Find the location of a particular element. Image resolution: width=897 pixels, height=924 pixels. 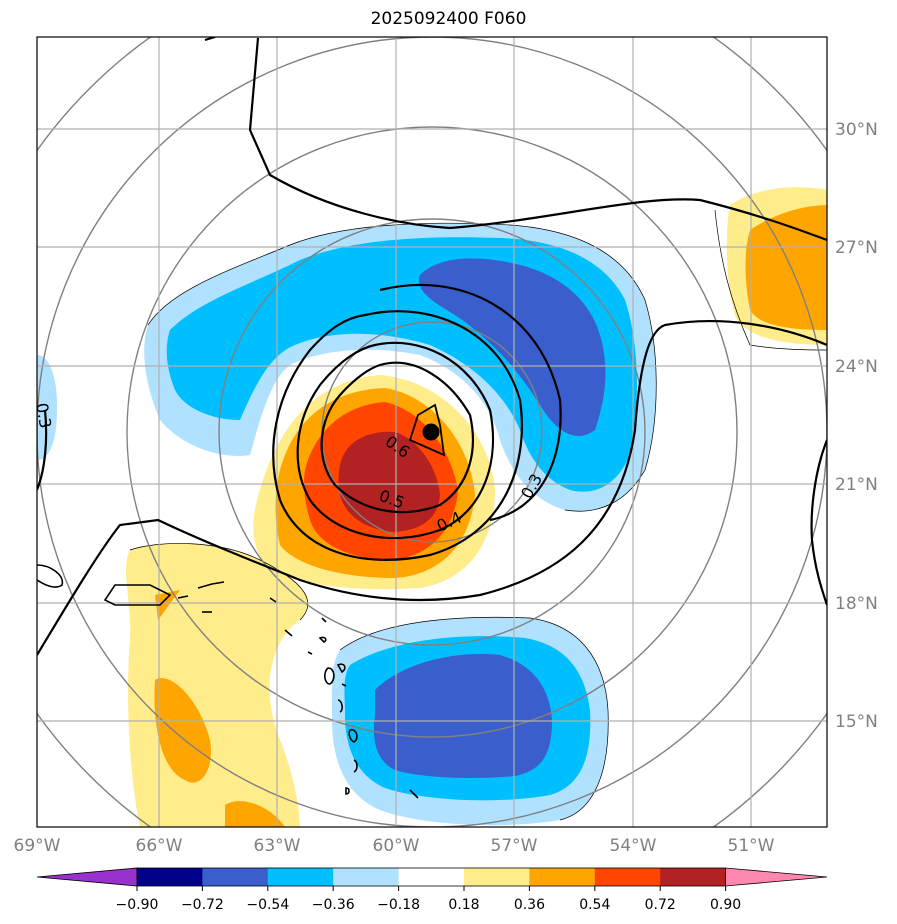

longitude-labels: 69°W 66°W 63°W 60°W 57°W 54°W 51°W is located at coordinates (394, 846).